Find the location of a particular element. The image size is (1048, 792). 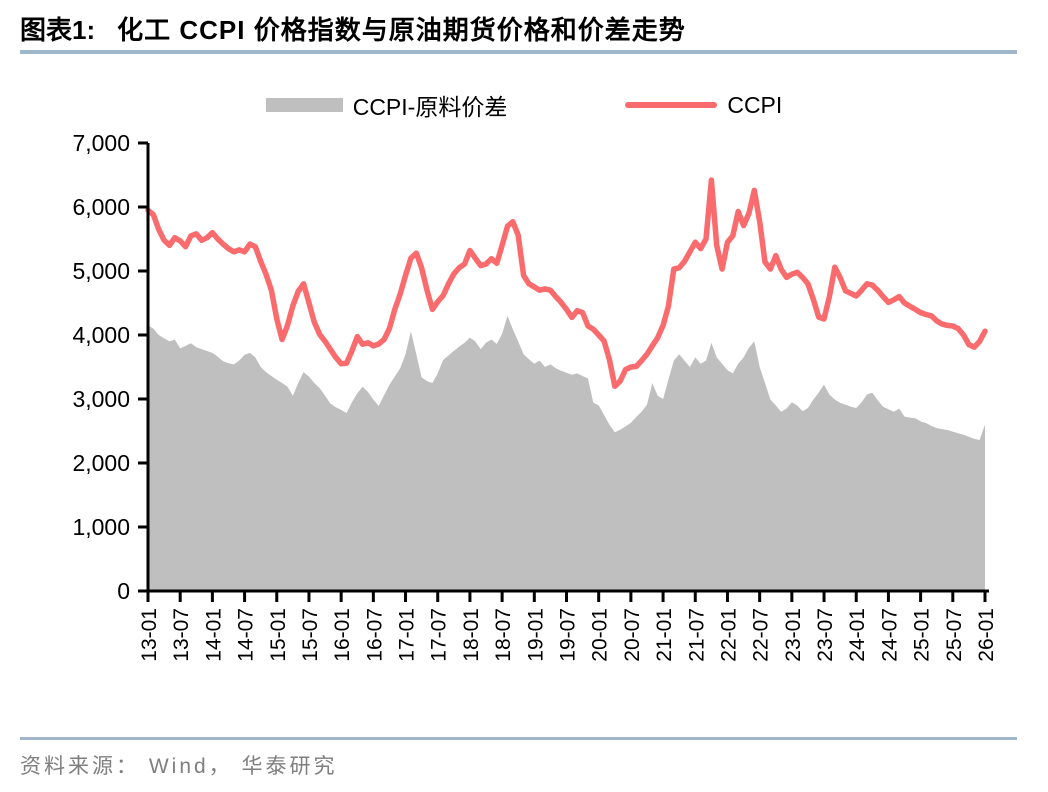

y-axis-ticks: 0 1,000 2,000 3,000 4,000 5,000 6,000 7,000 is located at coordinates (110, 367).